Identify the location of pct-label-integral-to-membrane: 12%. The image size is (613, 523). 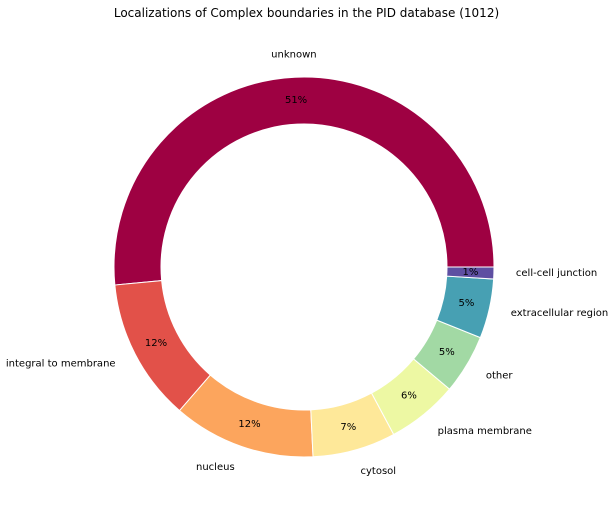
(156, 343).